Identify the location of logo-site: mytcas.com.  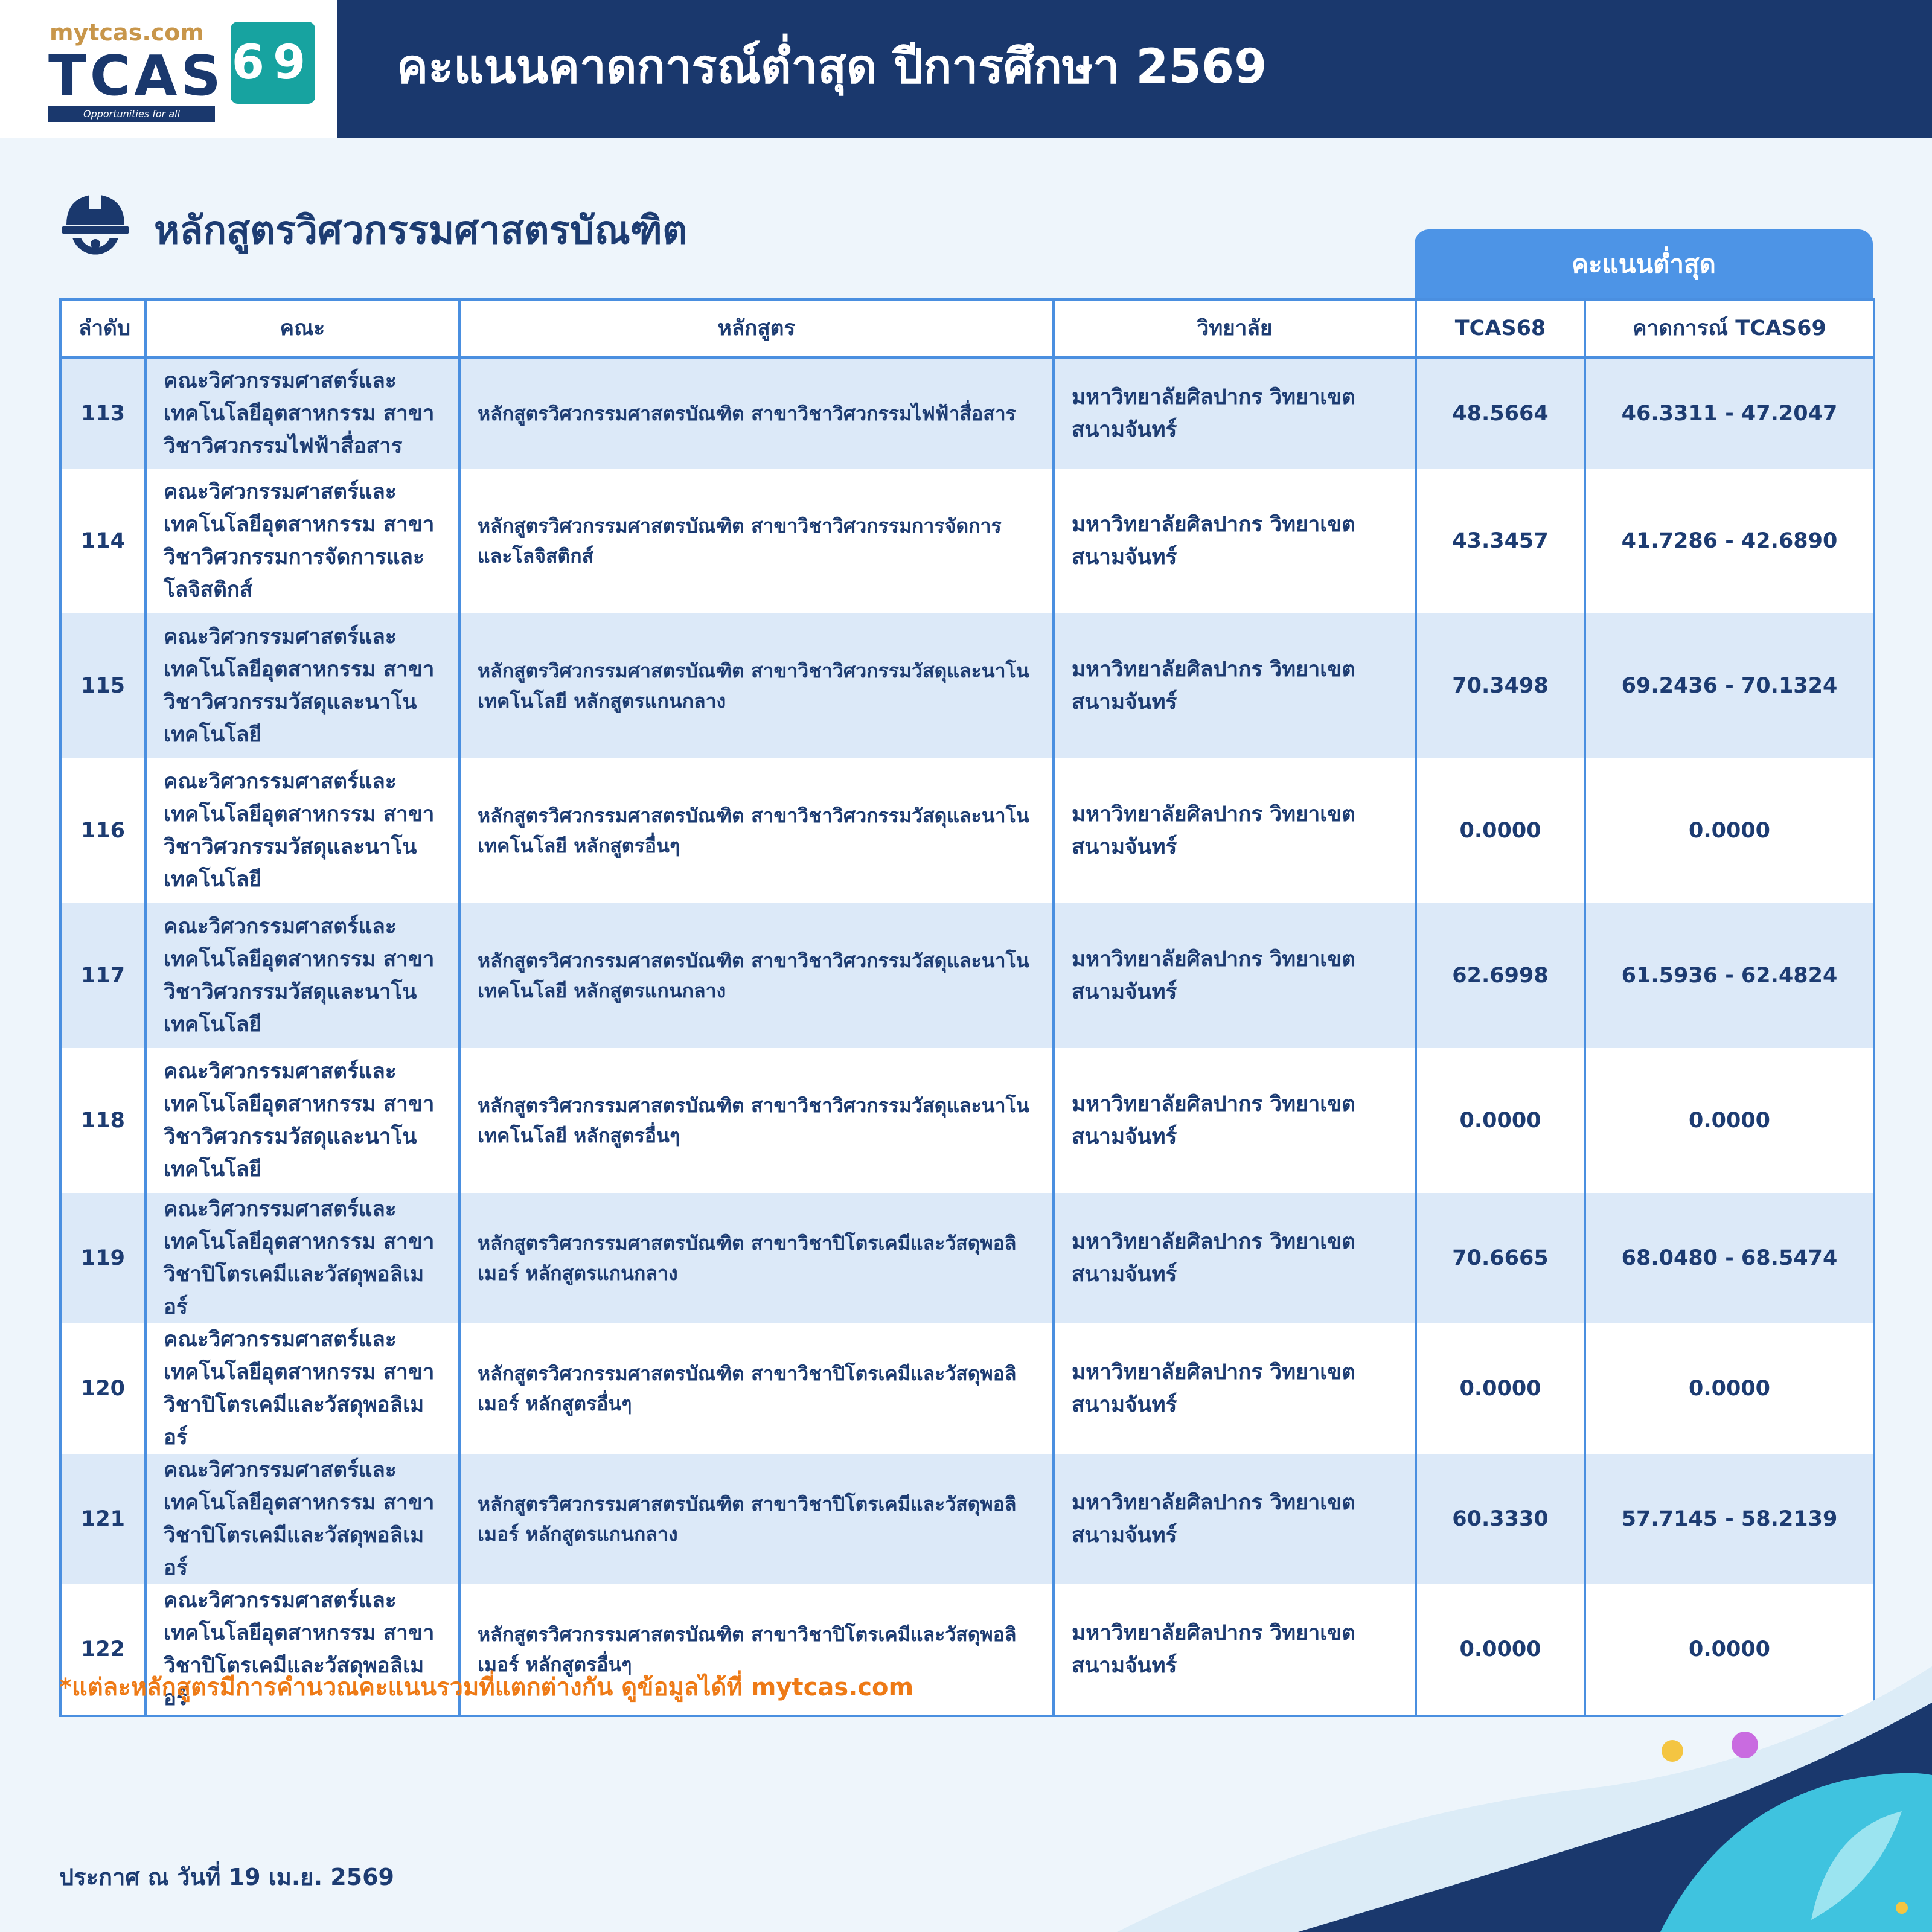
(127, 32).